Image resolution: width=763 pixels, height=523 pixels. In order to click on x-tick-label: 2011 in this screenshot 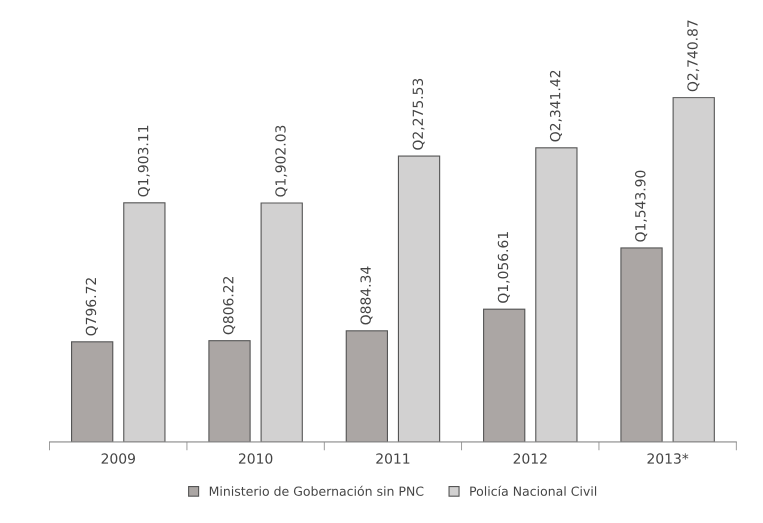, I will do `click(393, 458)`.